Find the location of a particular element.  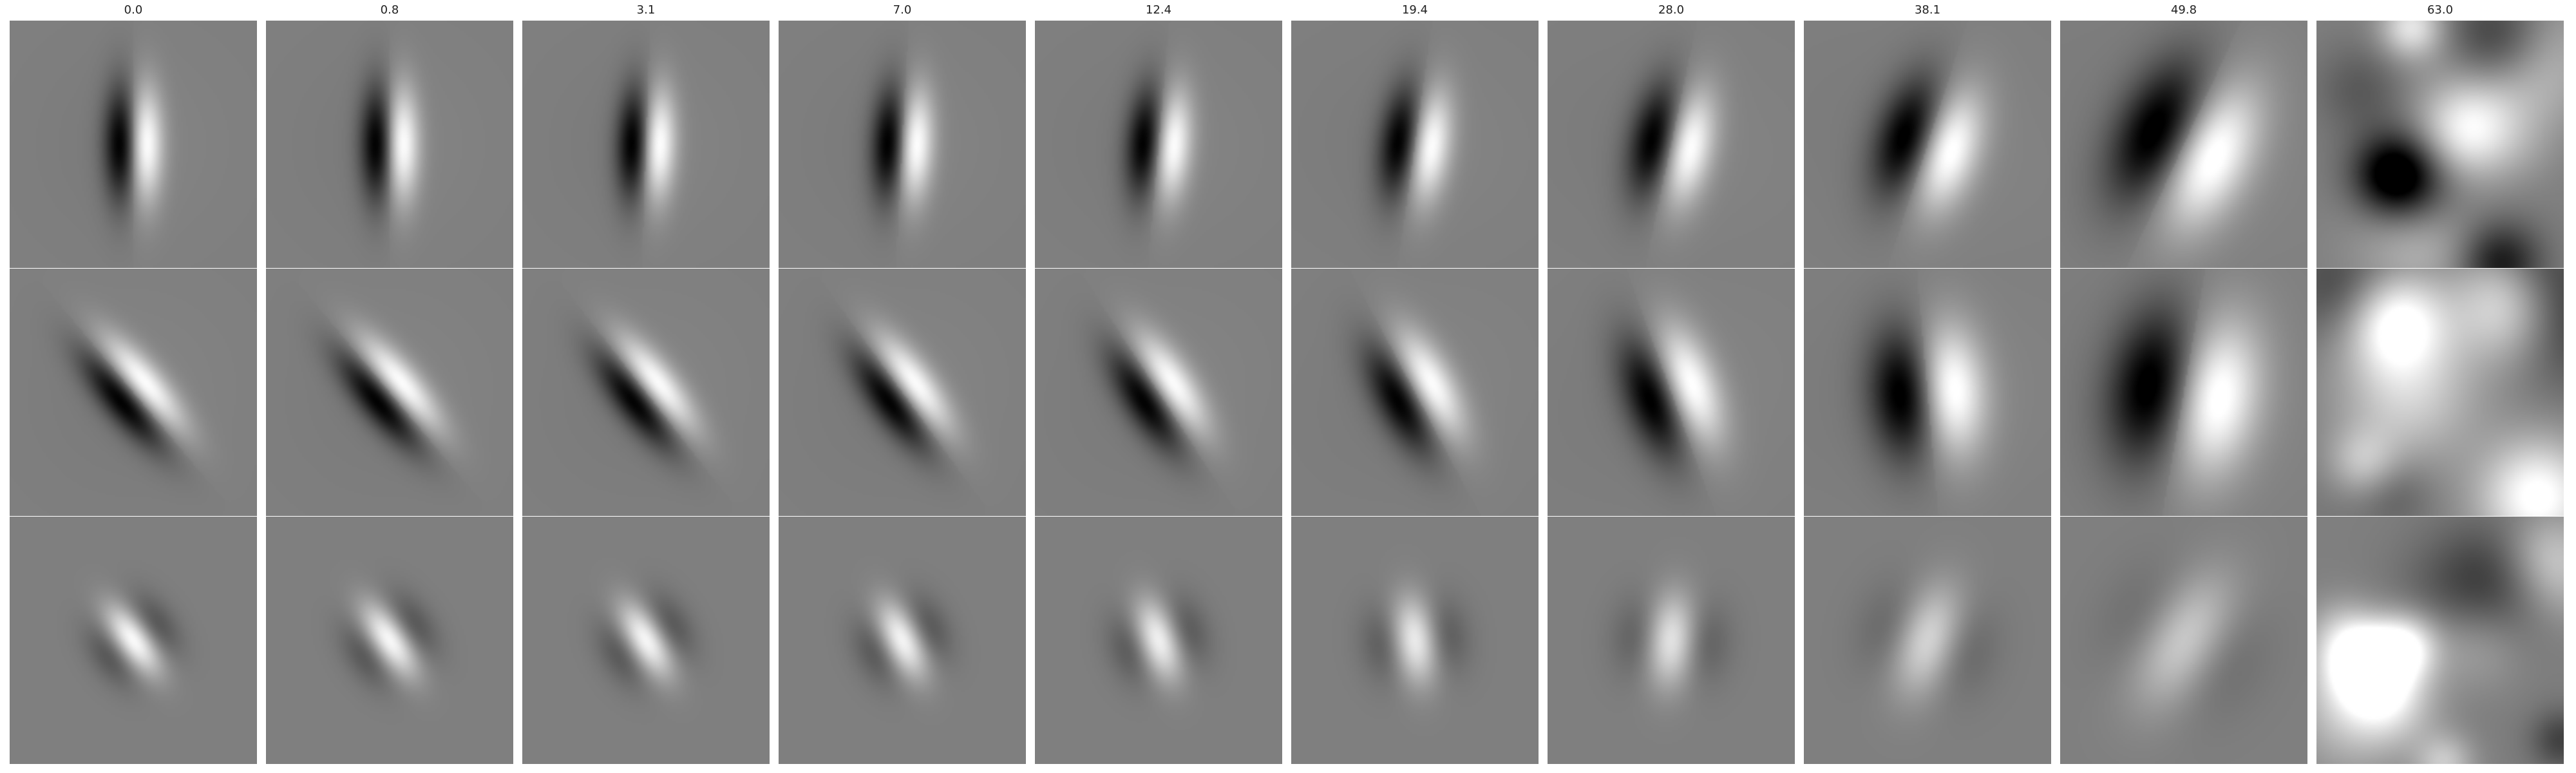

filter-tile-r0-c0 is located at coordinates (133, 144).